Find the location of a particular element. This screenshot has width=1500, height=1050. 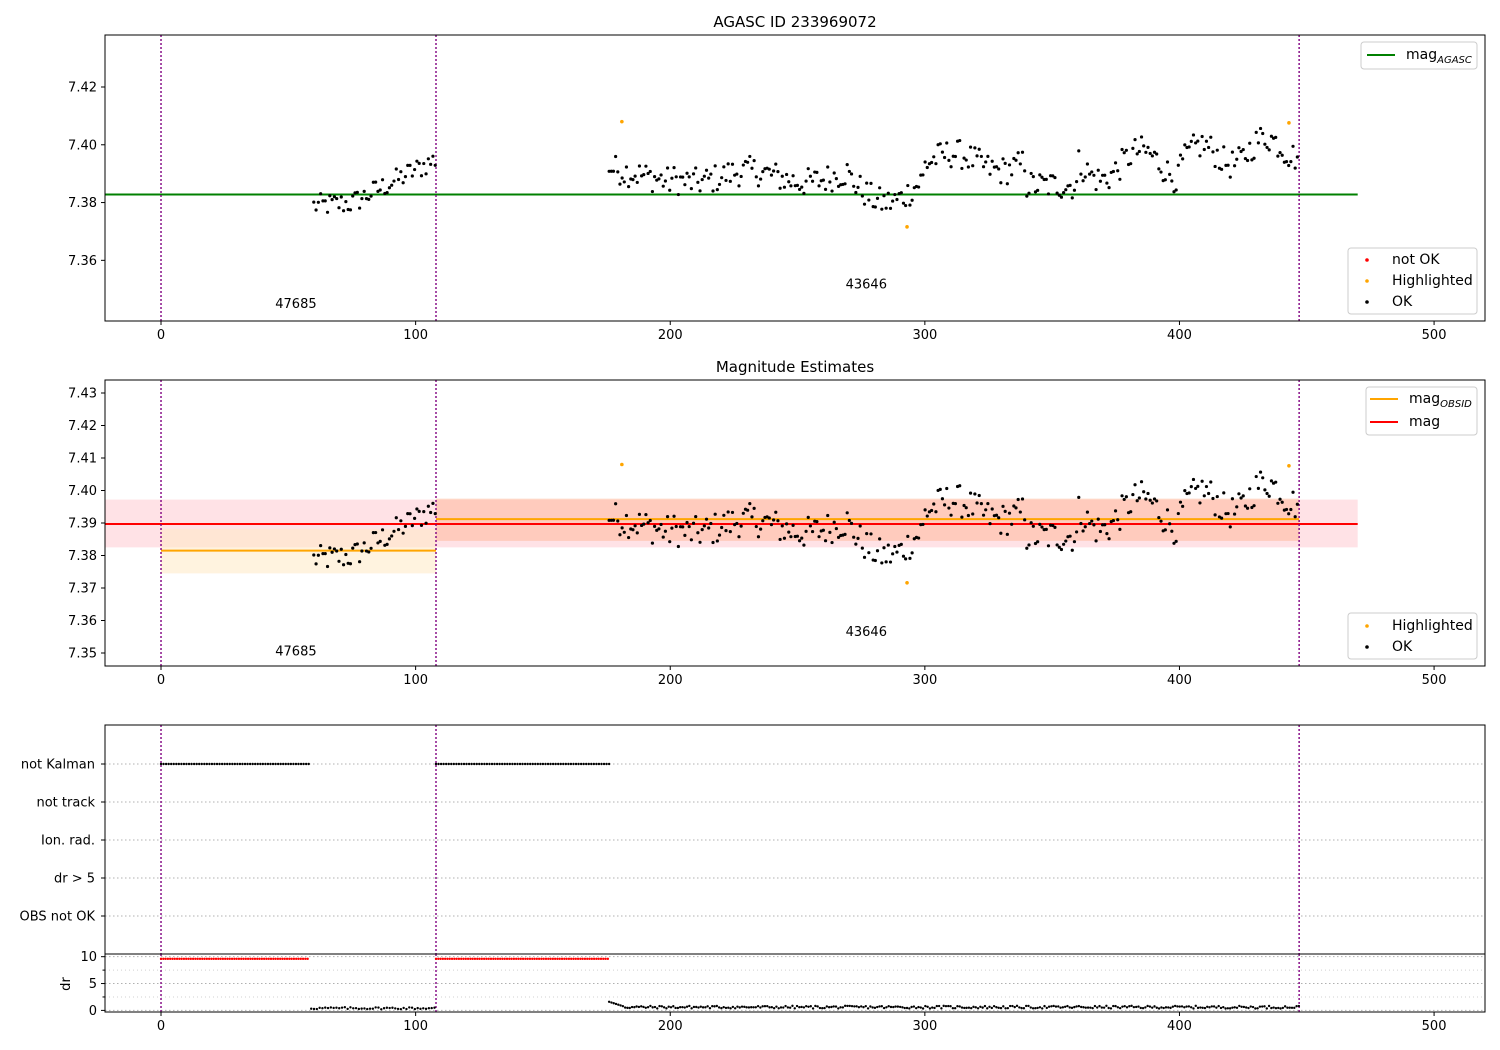

panel1-xtick-label-3: 300 is located at coordinates (924, 335).